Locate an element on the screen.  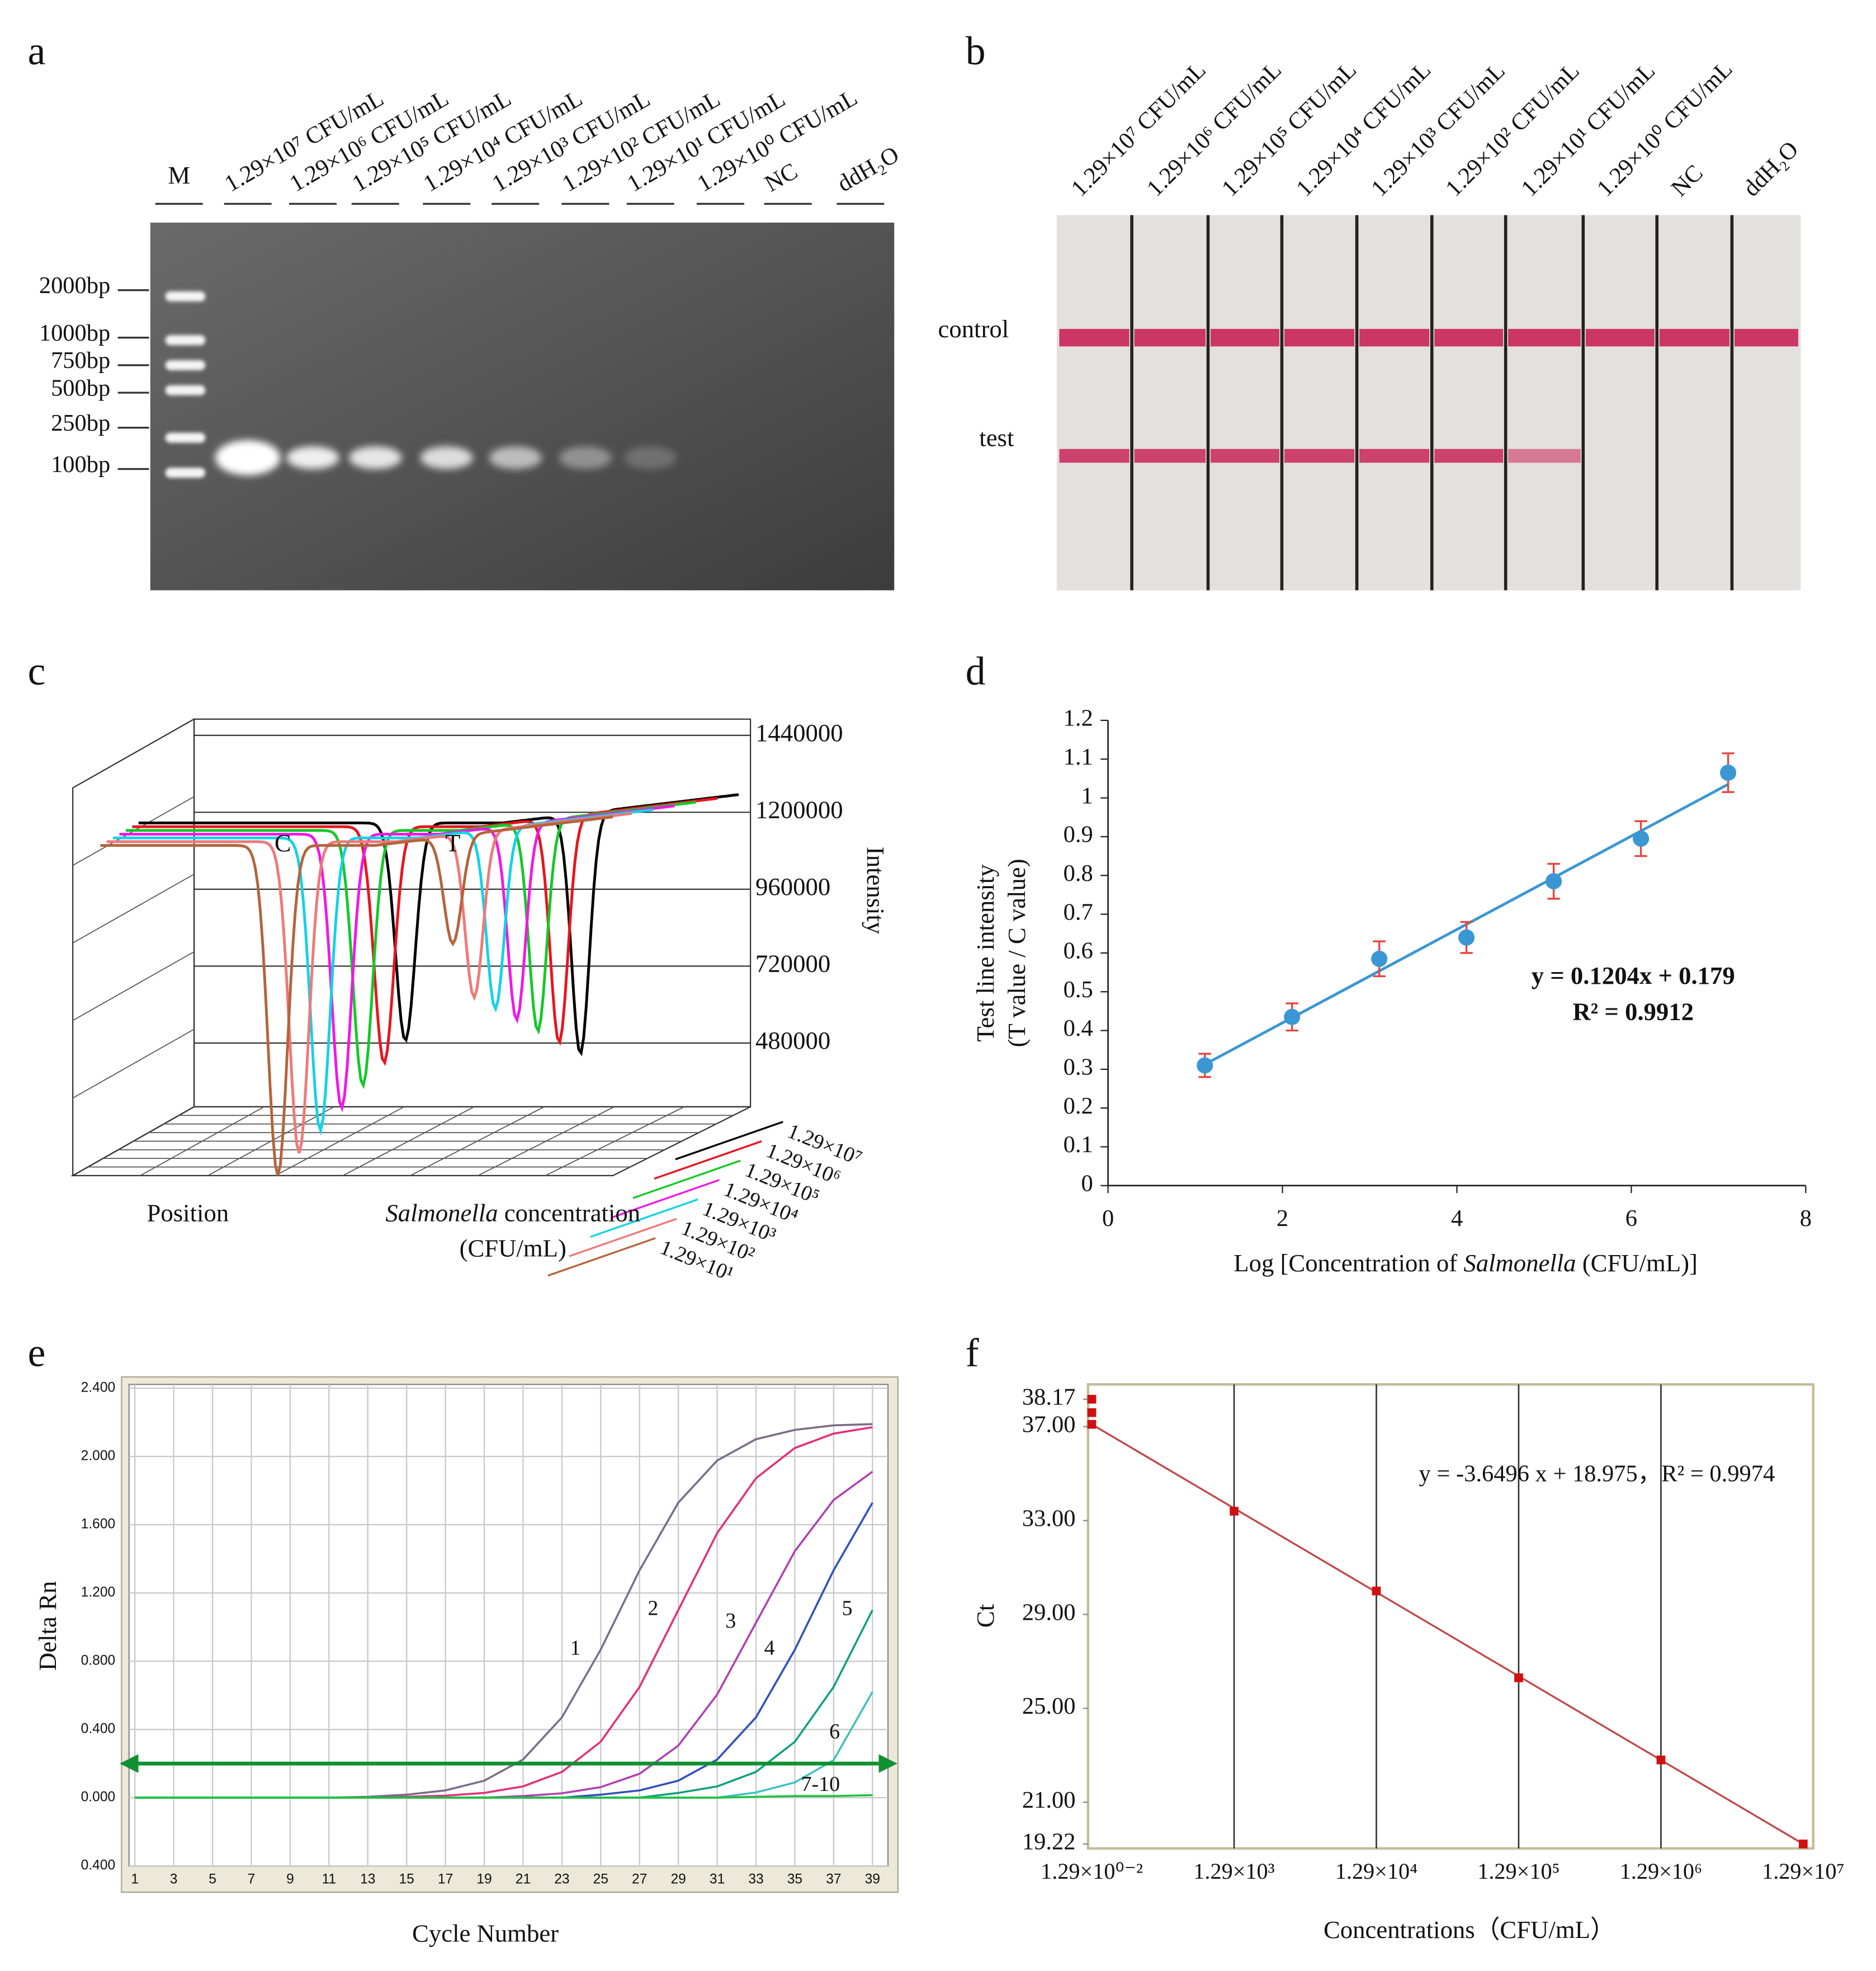
plot-frame is located at coordinates (1450, 1616).